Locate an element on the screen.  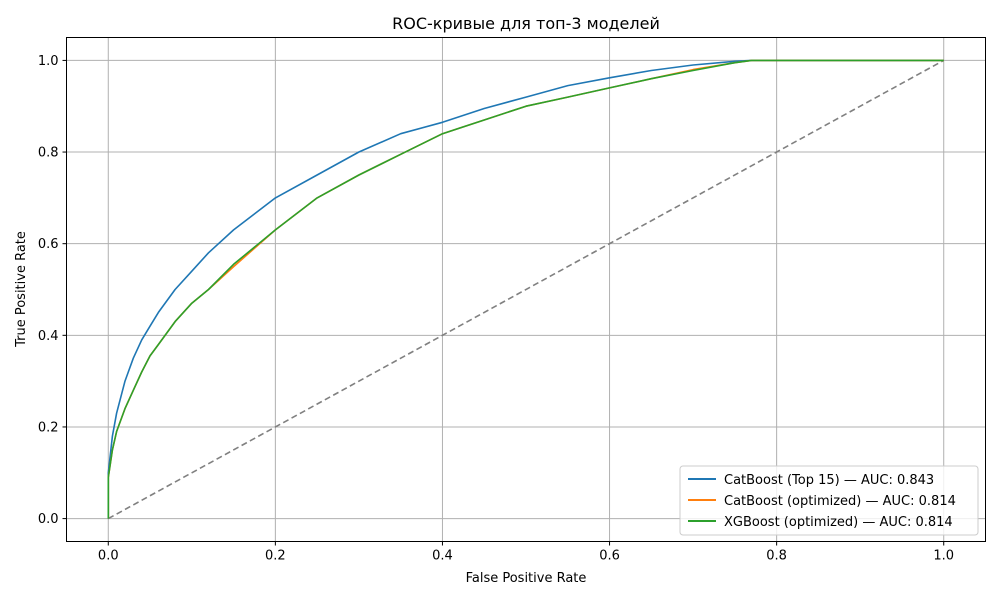
x-axis-label: False Positive Rate is located at coordinates (526, 578).